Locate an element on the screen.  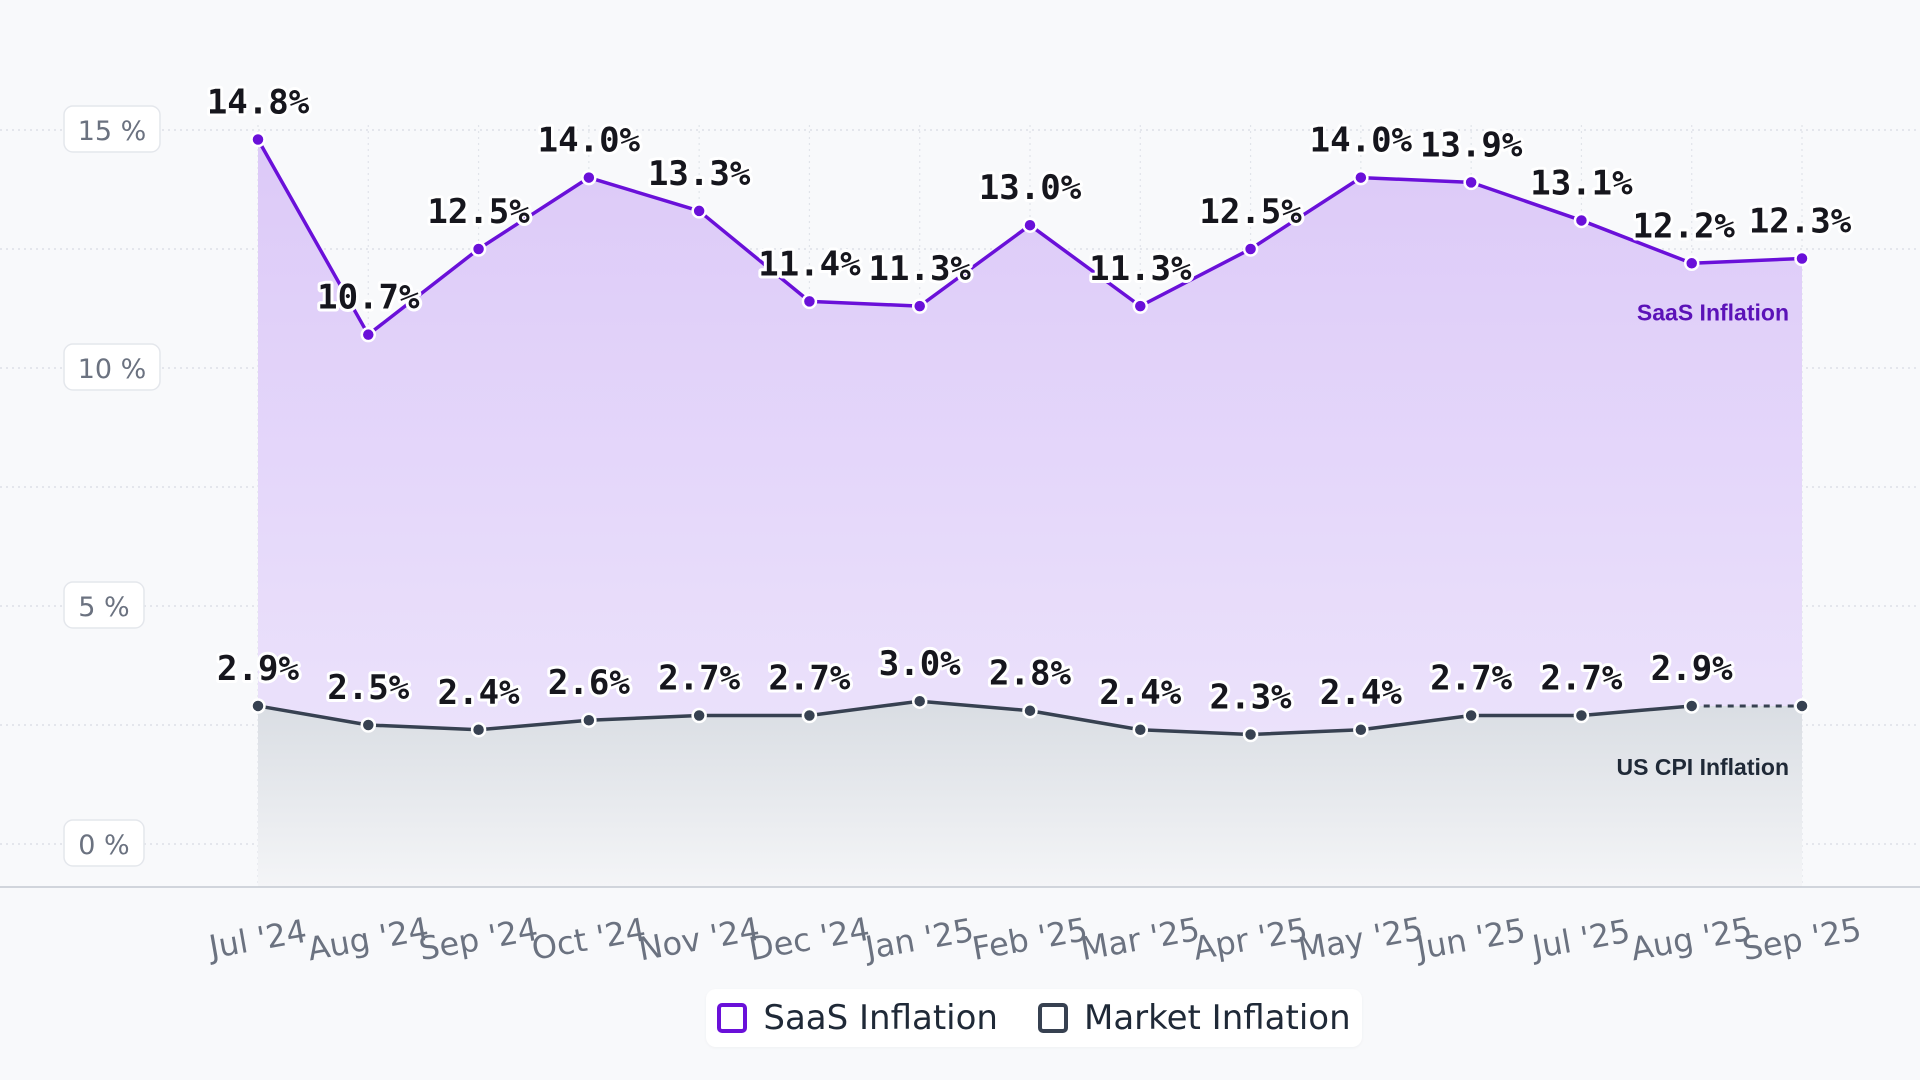
y-tick-label: 10 % is located at coordinates (112, 369).